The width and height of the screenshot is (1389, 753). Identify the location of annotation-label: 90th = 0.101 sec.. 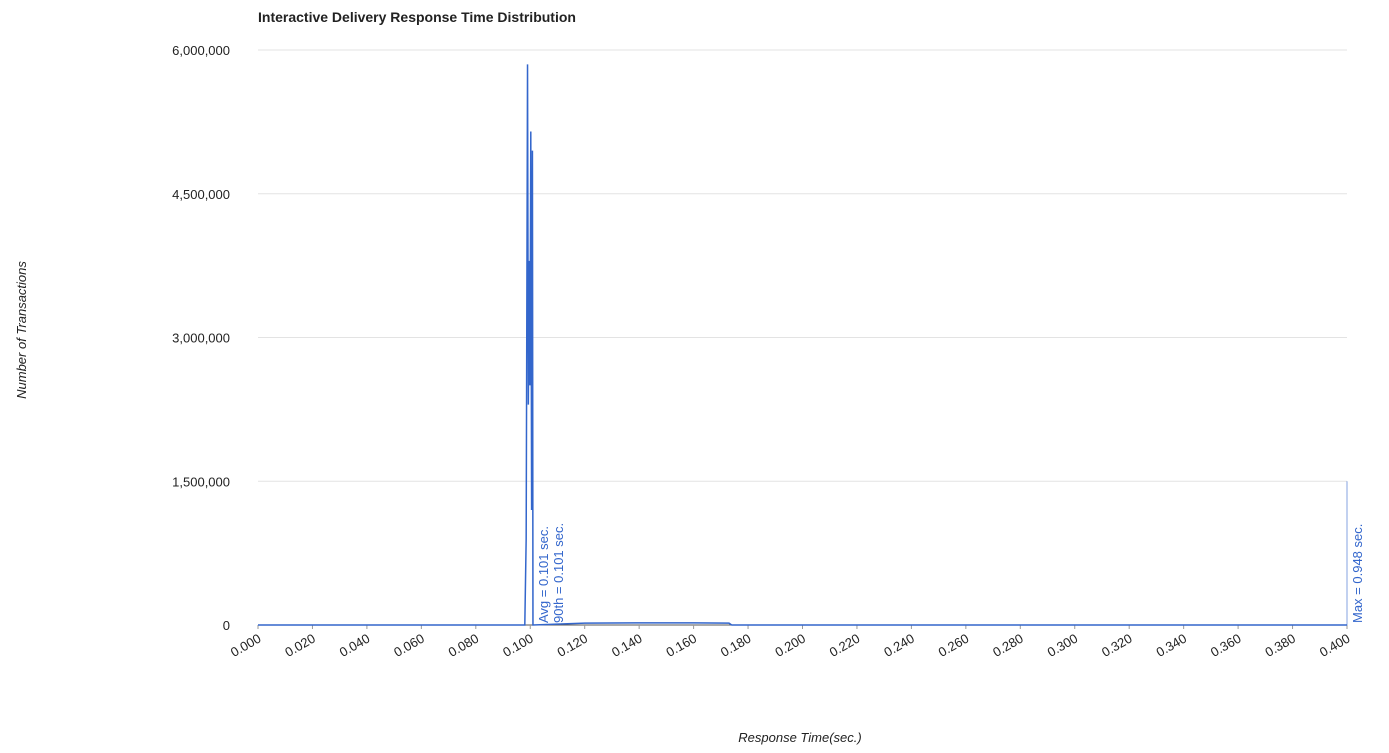
(558, 573).